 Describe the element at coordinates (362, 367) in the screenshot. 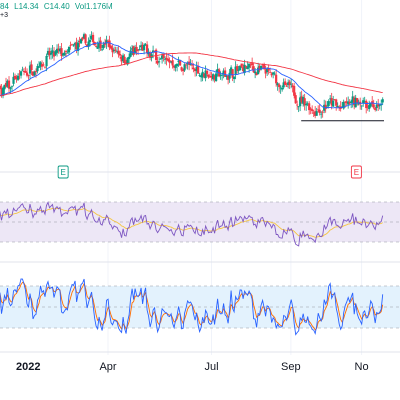

I see `x-tick-label-4: No` at that location.